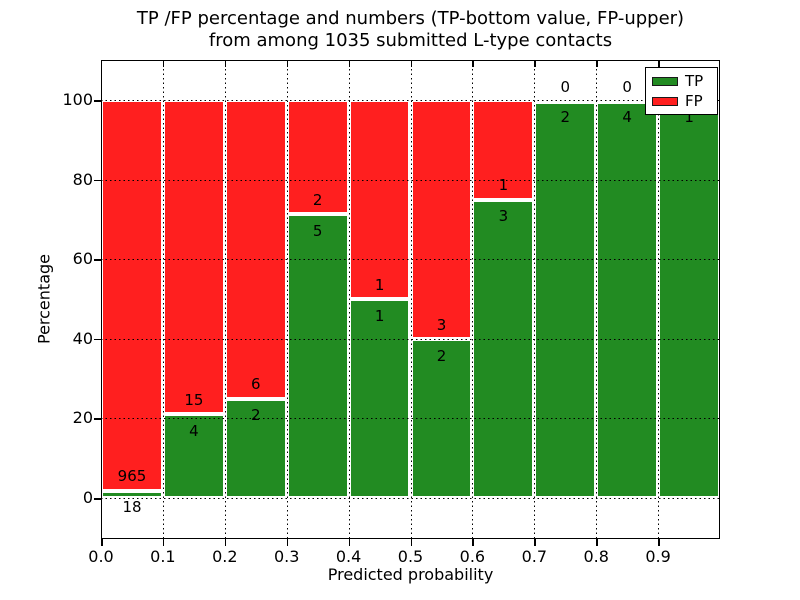 The width and height of the screenshot is (800, 600). Describe the element at coordinates (287, 299) in the screenshot. I see `v-gridline-0.3` at that location.